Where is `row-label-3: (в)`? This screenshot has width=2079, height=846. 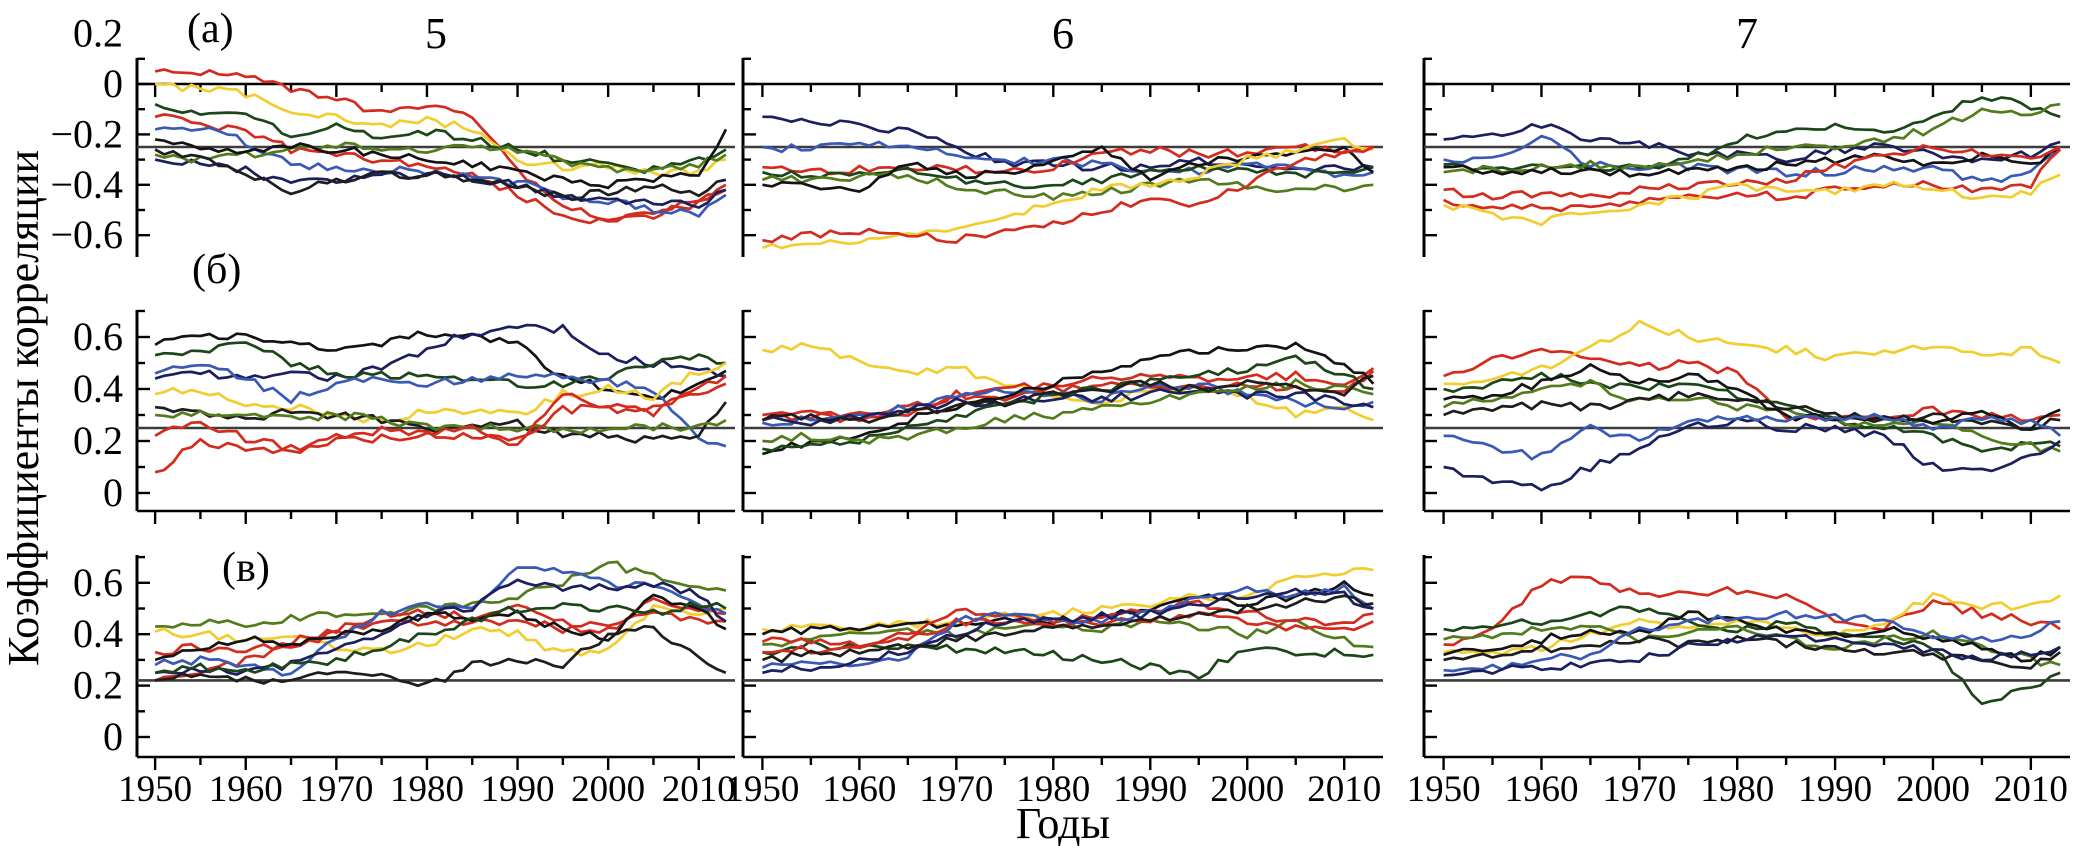 row-label-3: (в) is located at coordinates (246, 568).